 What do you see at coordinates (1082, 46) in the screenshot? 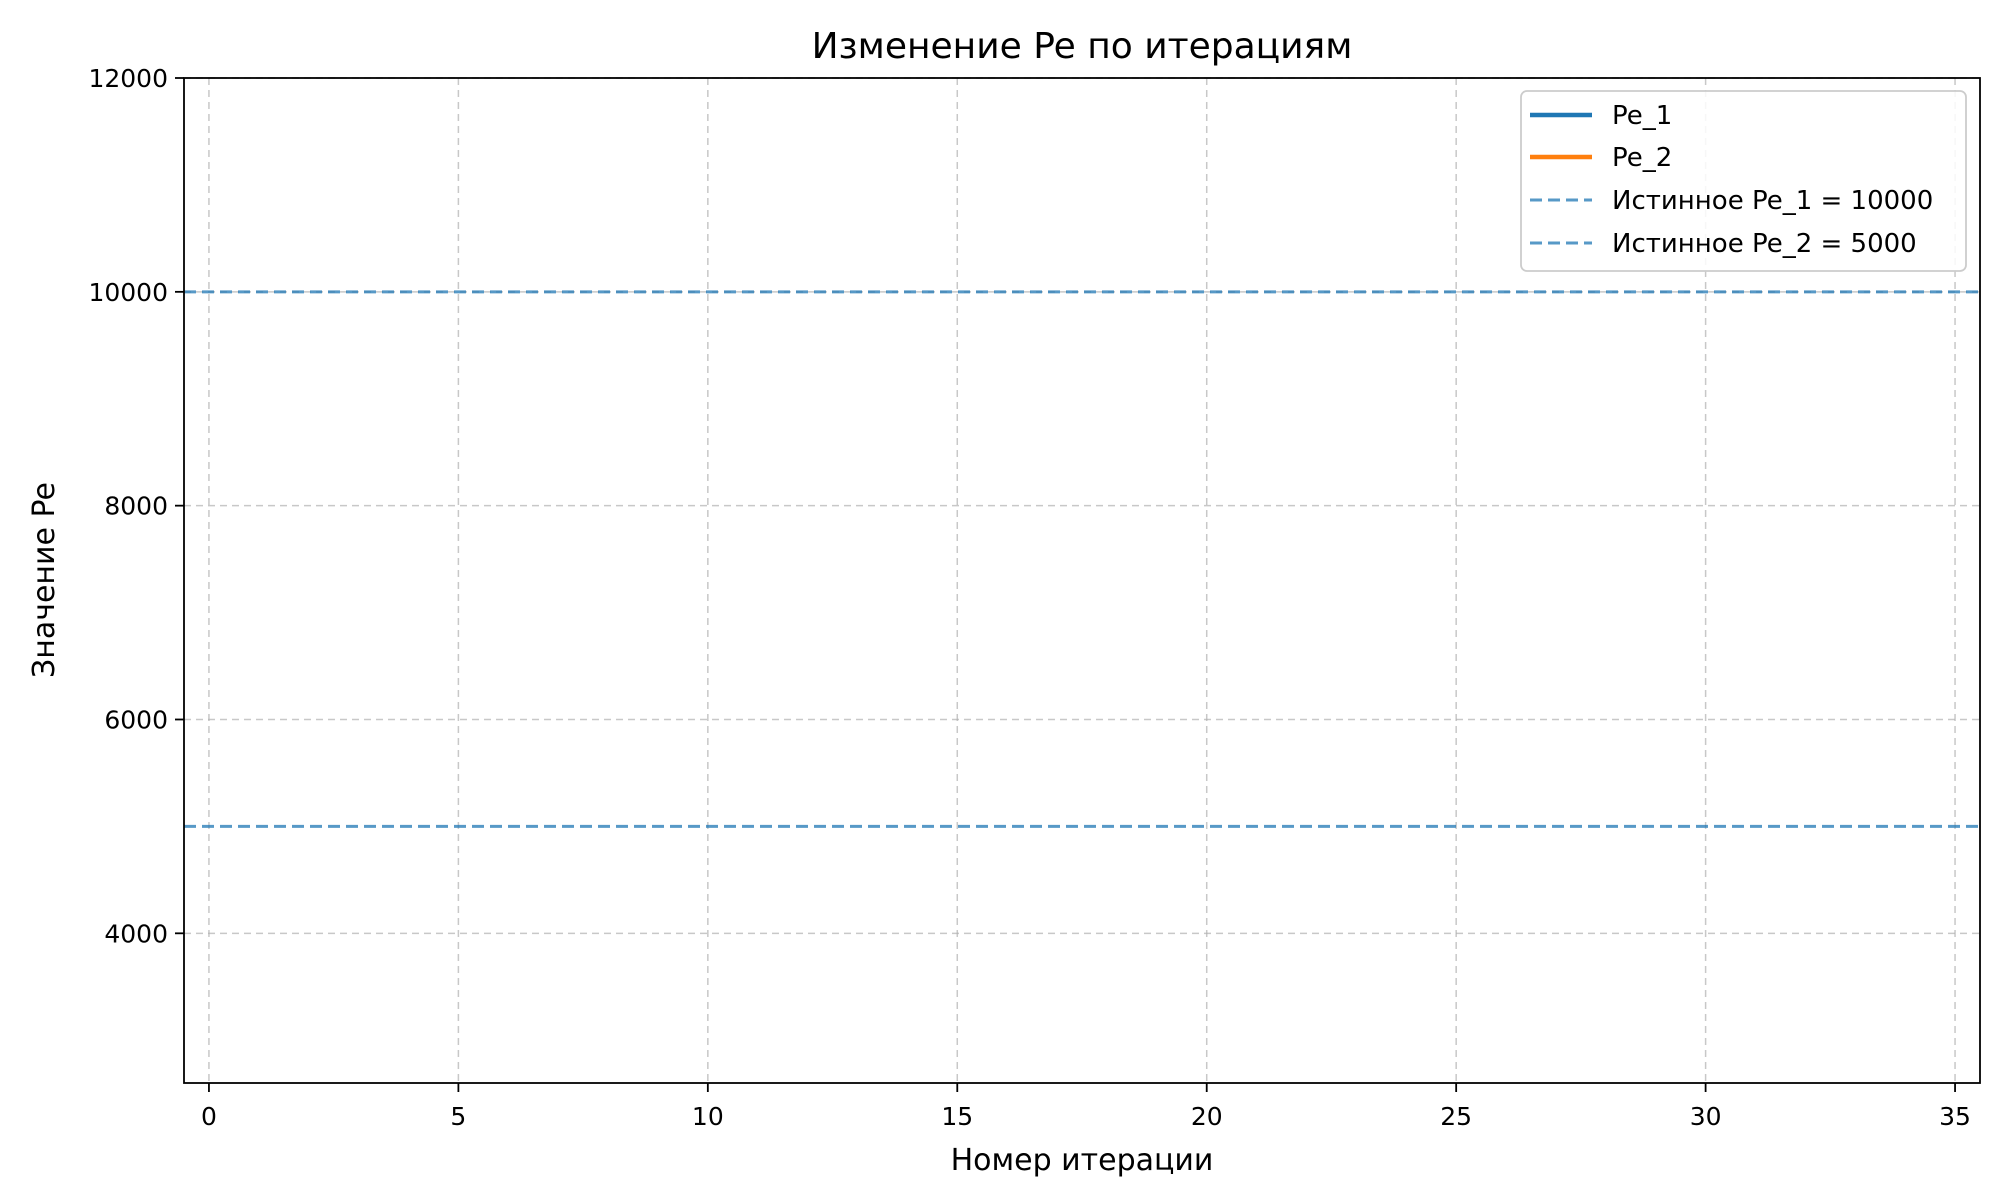
I see `chart-title: Изменение Pe по итерациям` at bounding box center [1082, 46].